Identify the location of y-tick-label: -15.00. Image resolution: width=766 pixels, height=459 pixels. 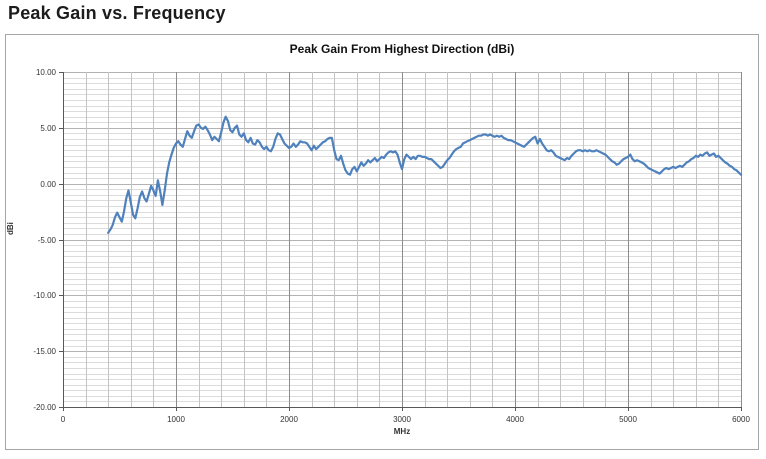
(44, 352).